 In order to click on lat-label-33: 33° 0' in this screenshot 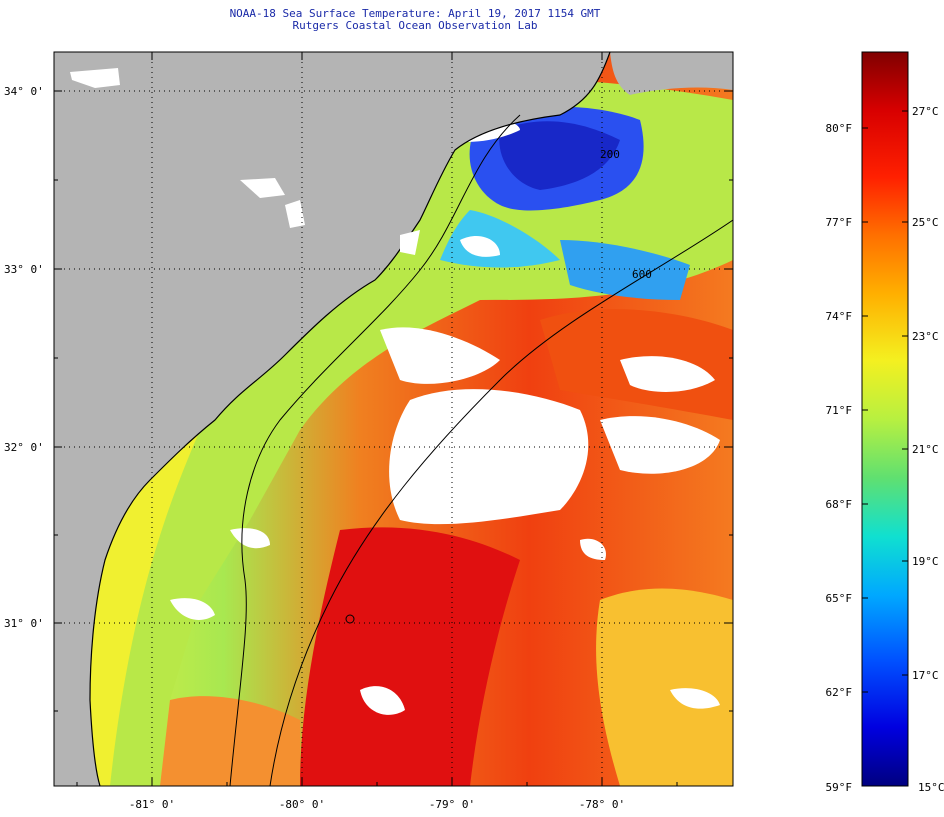, I will do `click(24, 269)`.